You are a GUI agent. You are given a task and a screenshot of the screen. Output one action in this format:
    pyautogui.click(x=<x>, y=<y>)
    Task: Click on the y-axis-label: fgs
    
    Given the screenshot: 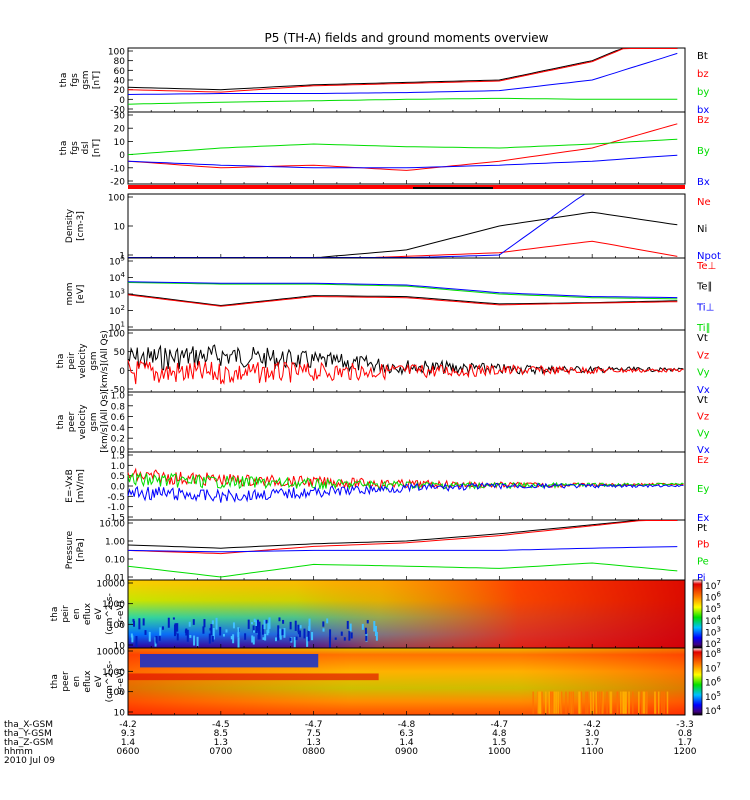 What is the action you would take?
    pyautogui.click(x=75, y=148)
    